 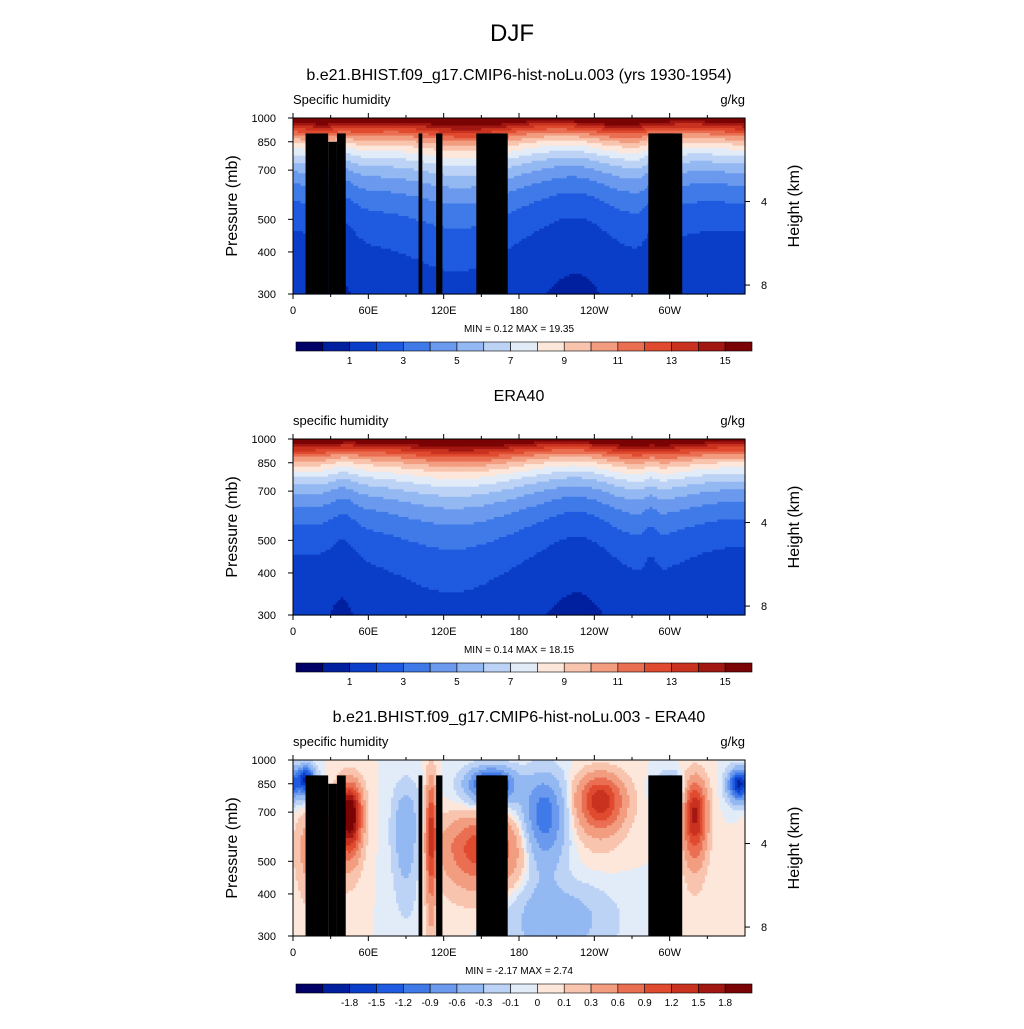 What do you see at coordinates (698, 1003) in the screenshot?
I see `colorbar-label: 1.5` at bounding box center [698, 1003].